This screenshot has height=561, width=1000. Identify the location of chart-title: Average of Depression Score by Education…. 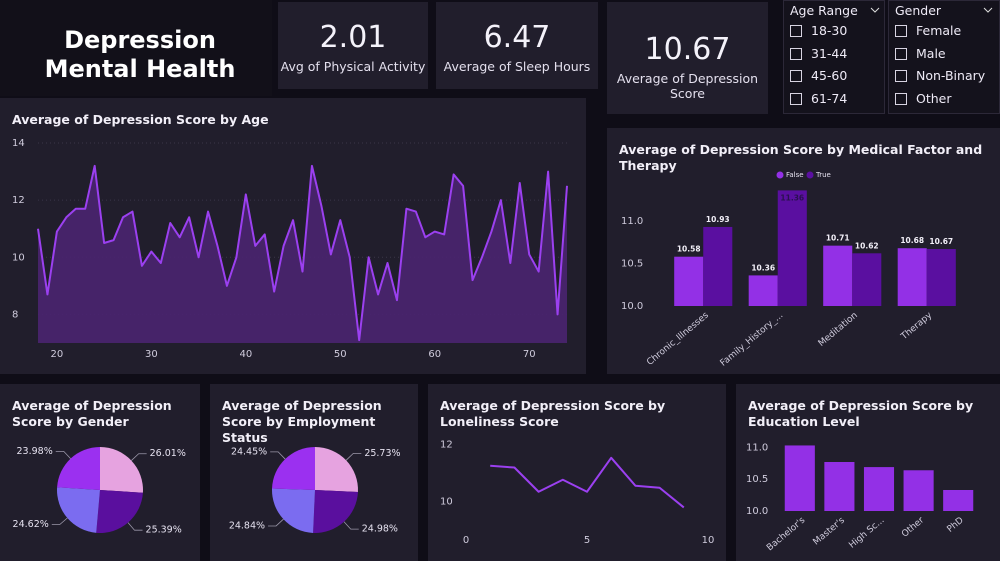
(861, 413).